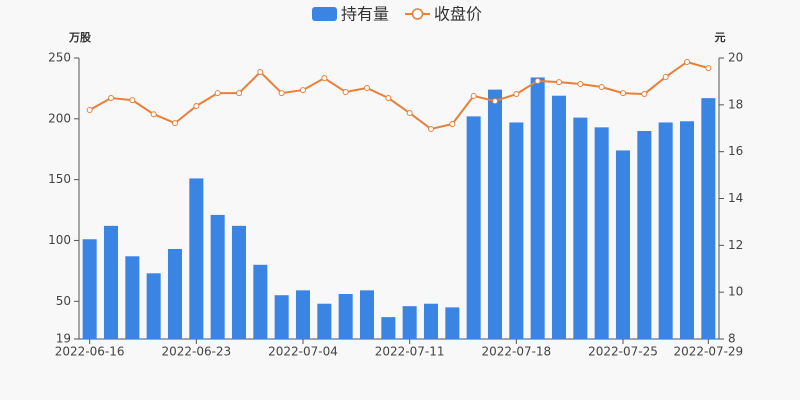 The width and height of the screenshot is (800, 400). What do you see at coordinates (410, 352) in the screenshot?
I see `x-tick-label: 2022-07-11` at bounding box center [410, 352].